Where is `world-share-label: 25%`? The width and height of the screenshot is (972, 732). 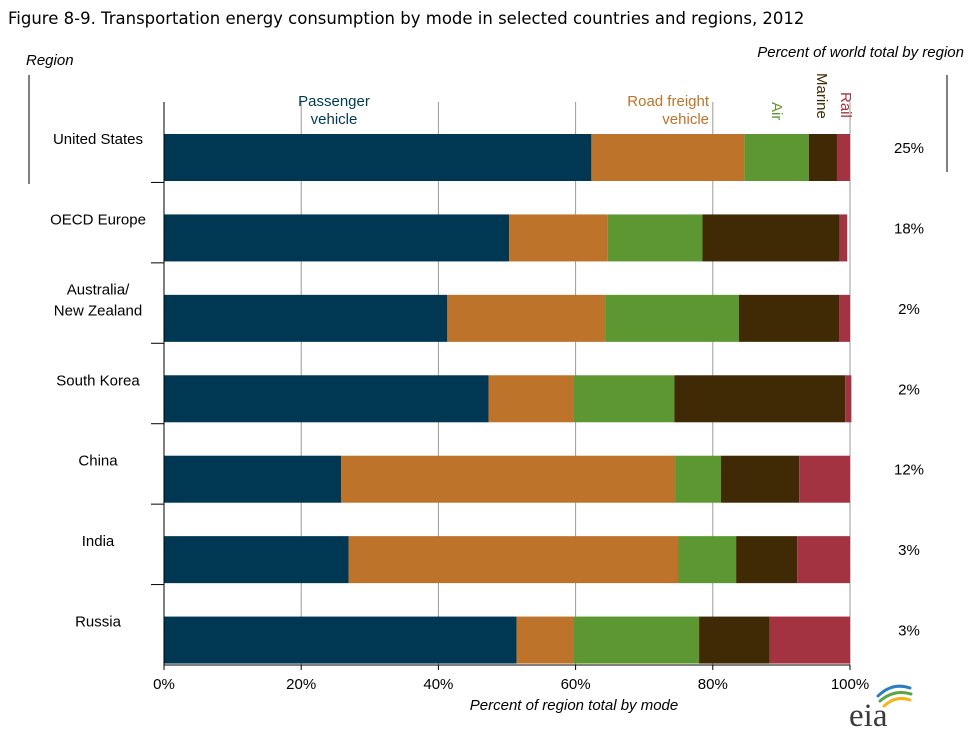
world-share-label: 25% is located at coordinates (909, 148).